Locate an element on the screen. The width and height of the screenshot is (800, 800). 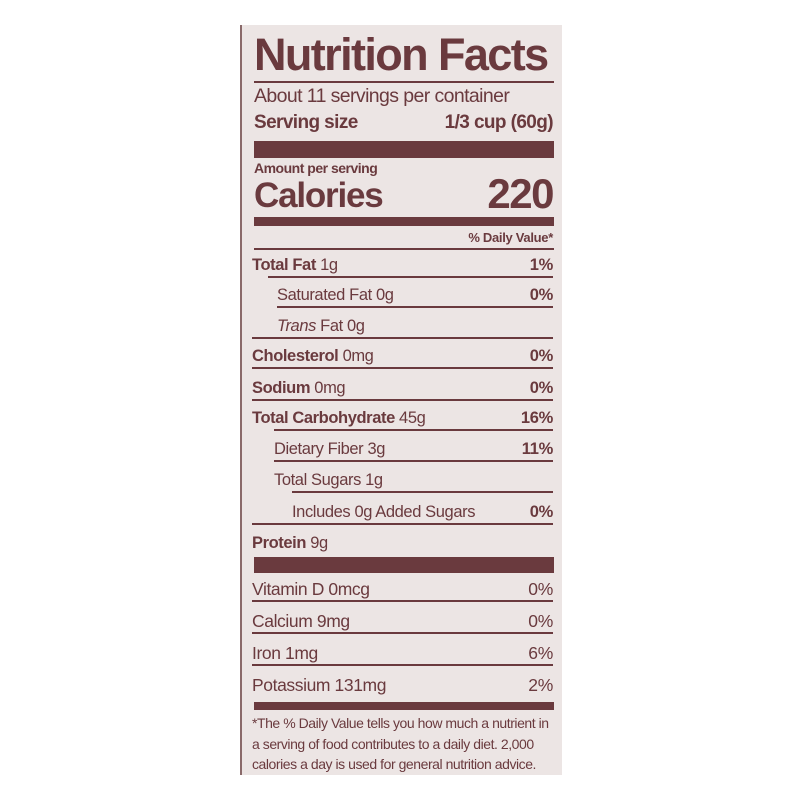
nutrient-name: Sodium is located at coordinates (281, 388).